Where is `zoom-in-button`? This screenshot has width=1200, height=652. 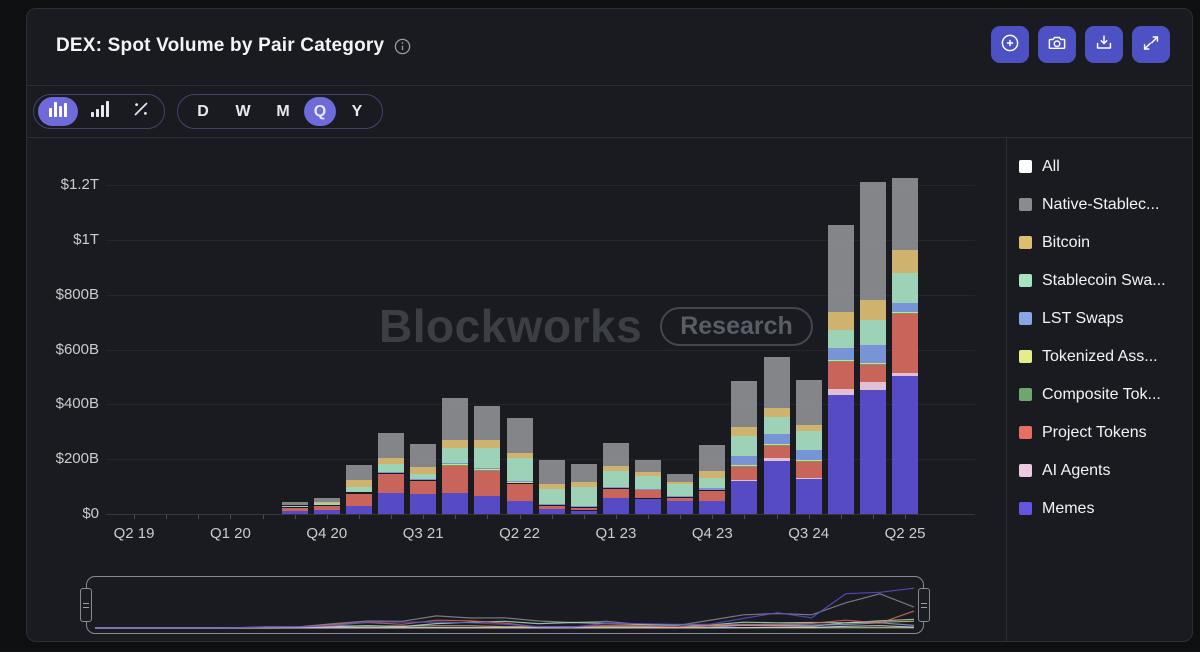 zoom-in-button is located at coordinates (1010, 44).